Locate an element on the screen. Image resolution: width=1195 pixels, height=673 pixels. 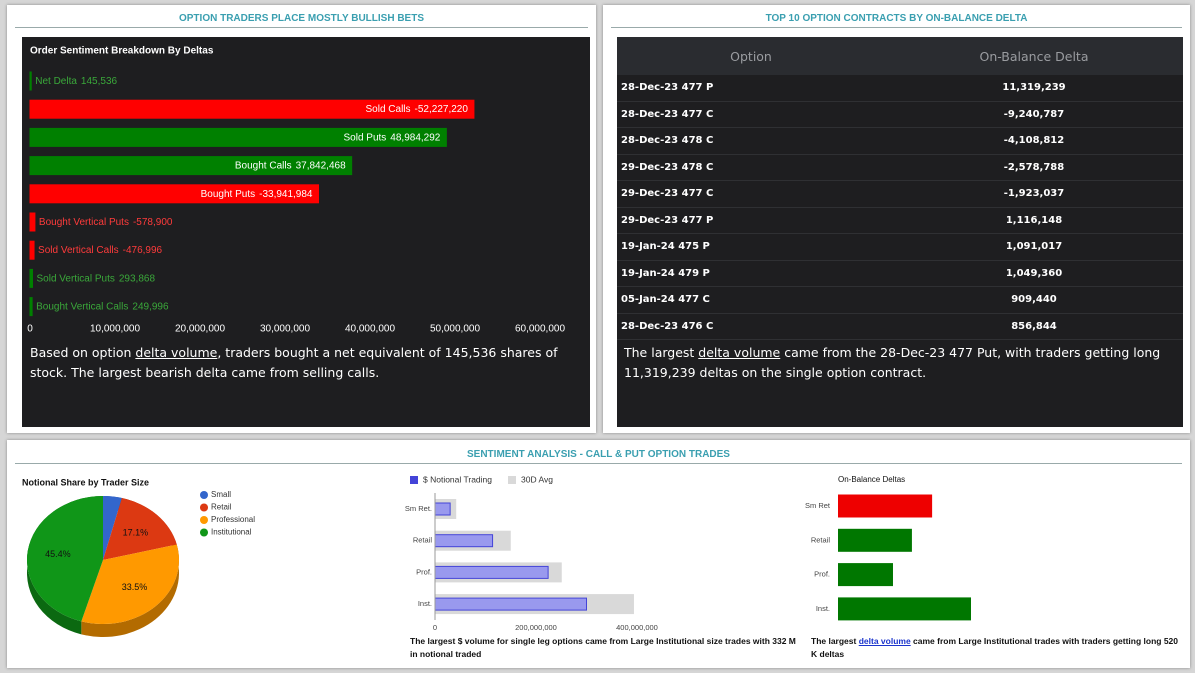
column-header: On-Balance Delta is located at coordinates (1034, 56).